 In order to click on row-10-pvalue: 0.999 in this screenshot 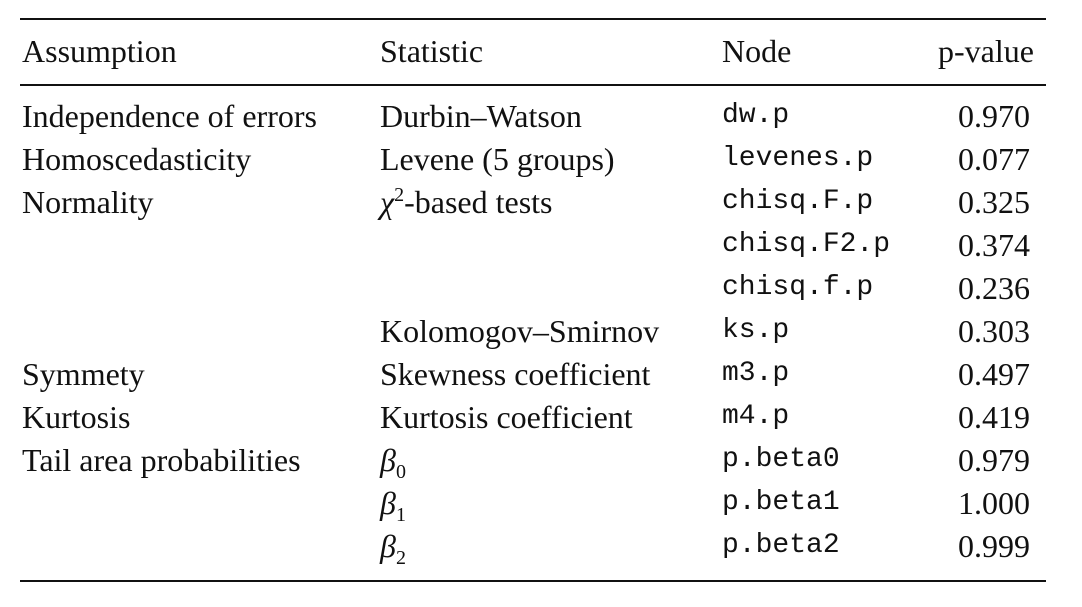, I will do `click(994, 546)`.